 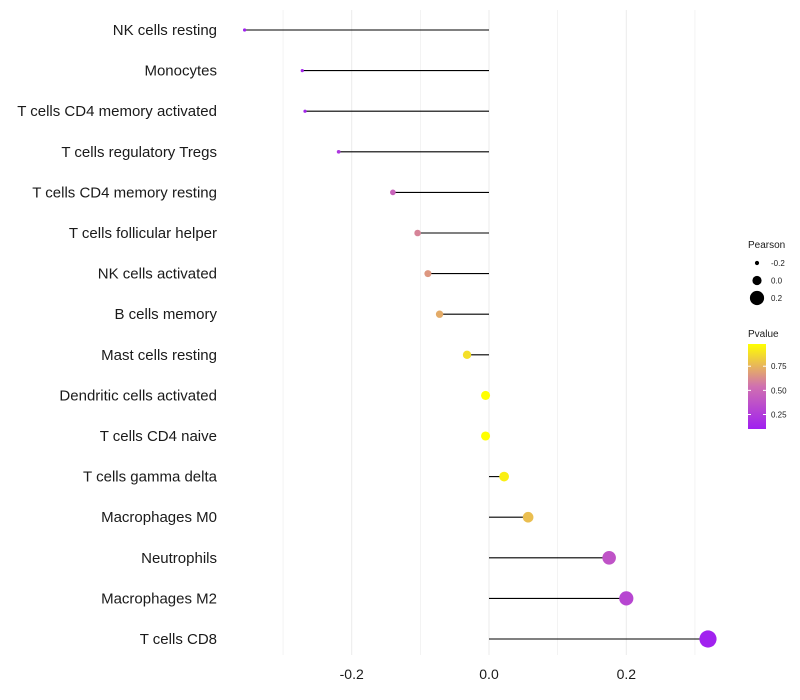 What do you see at coordinates (159, 517) in the screenshot?
I see `category-label: Macrophages M0` at bounding box center [159, 517].